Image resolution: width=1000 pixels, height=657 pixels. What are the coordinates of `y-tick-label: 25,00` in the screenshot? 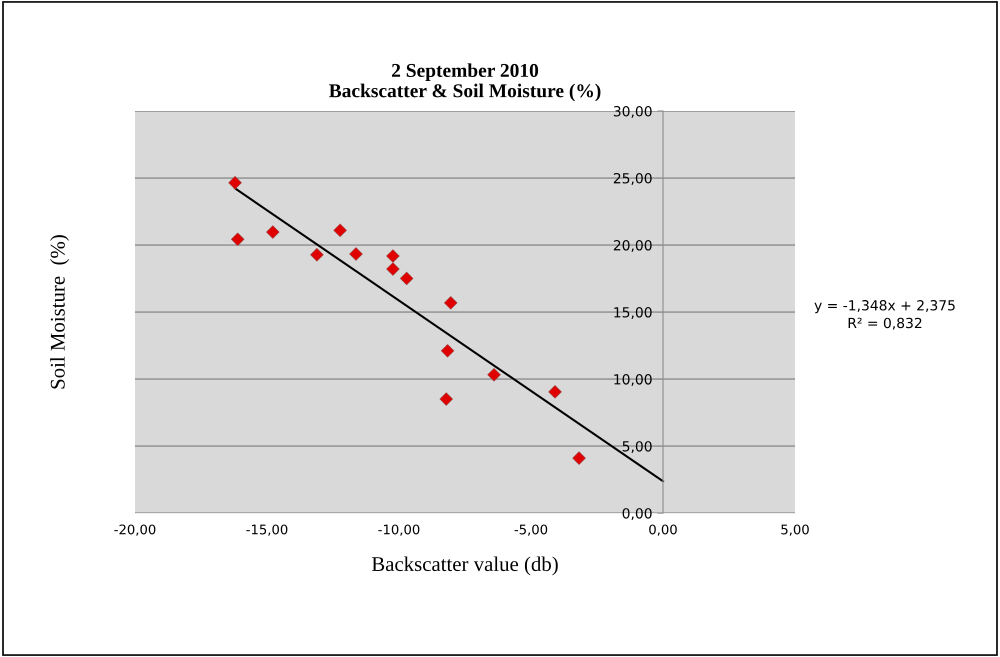 It's located at (633, 179).